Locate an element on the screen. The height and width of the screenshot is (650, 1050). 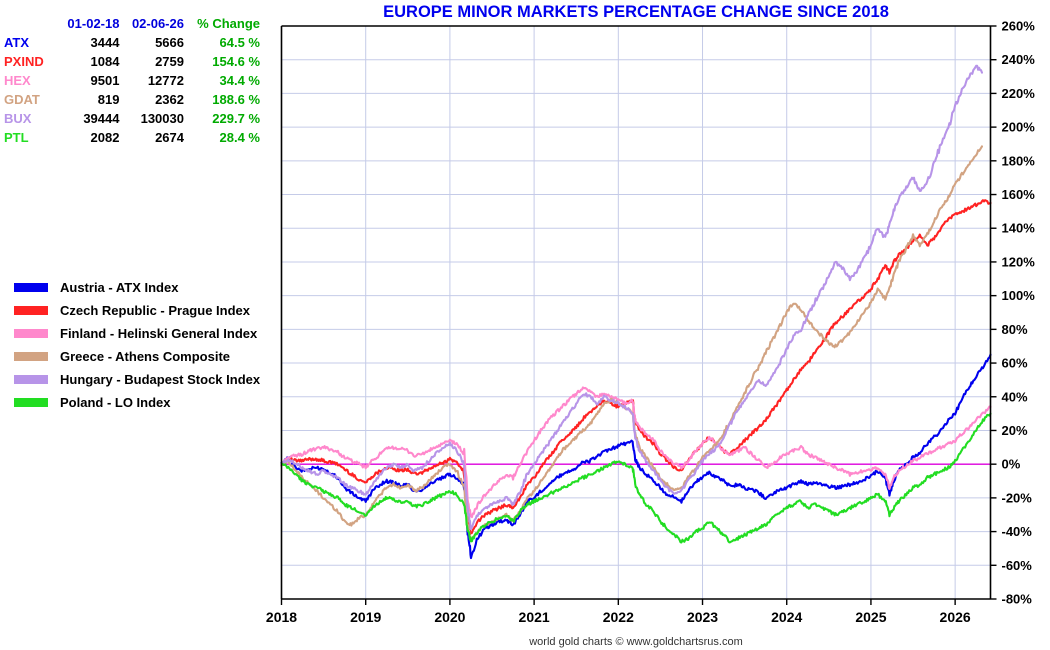
legend-item: Czech Republic - Prague Index is located at coordinates (137, 310).